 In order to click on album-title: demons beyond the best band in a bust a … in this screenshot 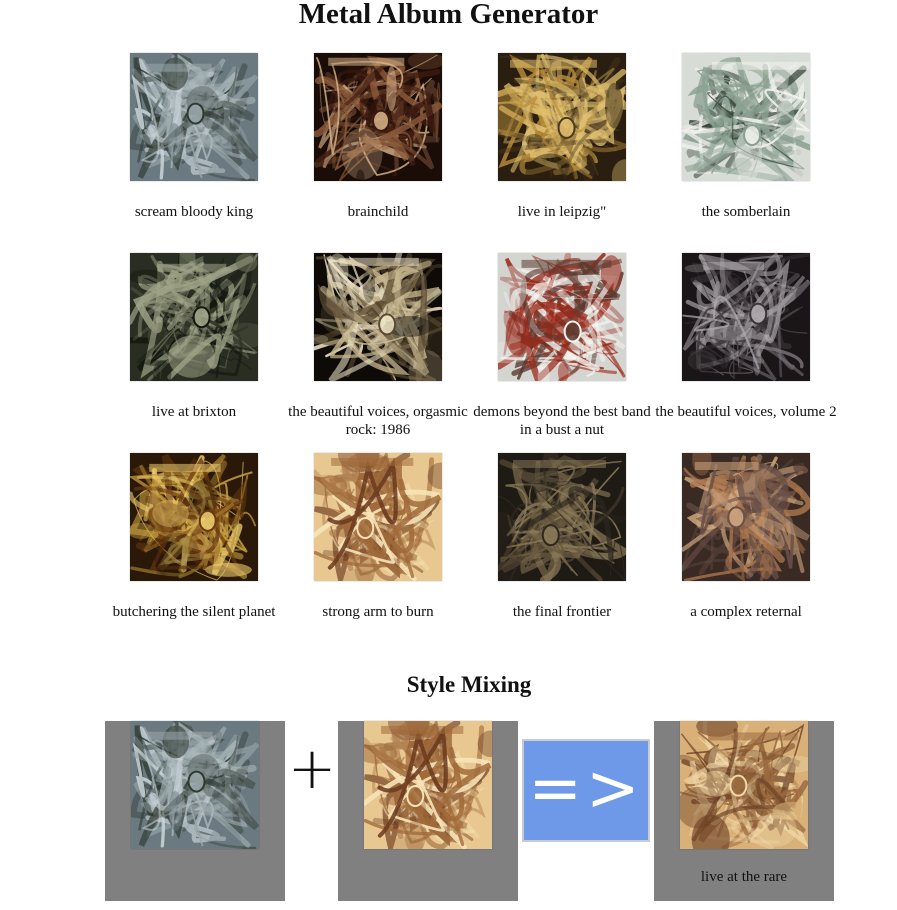, I will do `click(562, 421)`.